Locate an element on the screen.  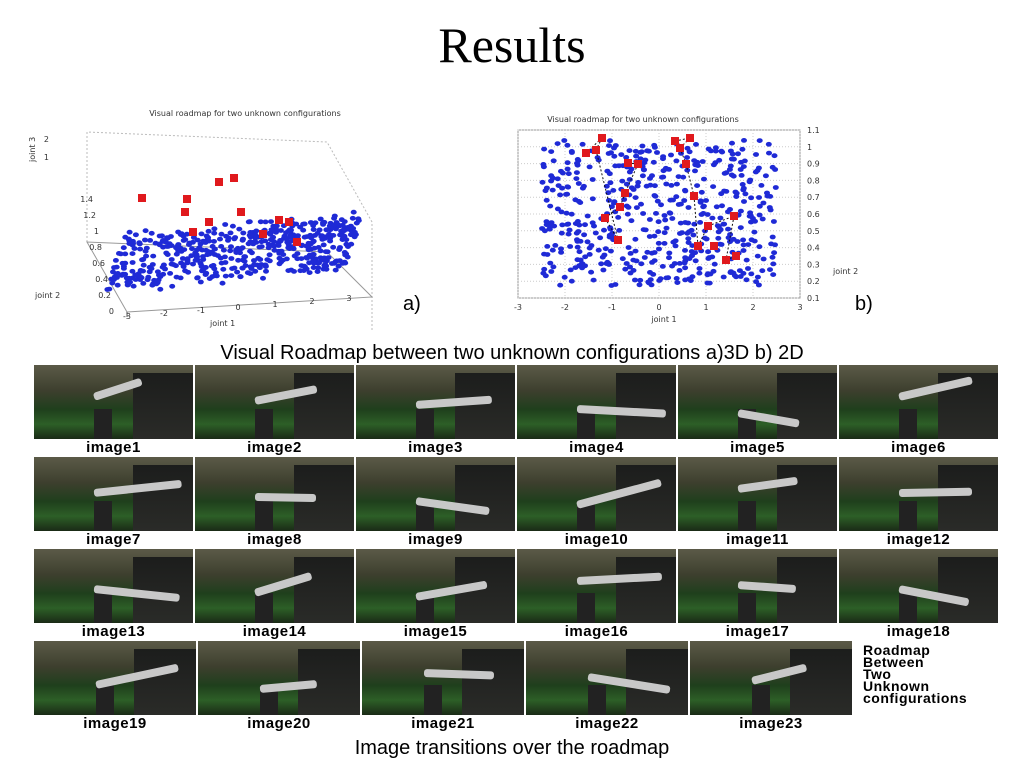
frame-label: image5 is located at coordinates (757, 448).